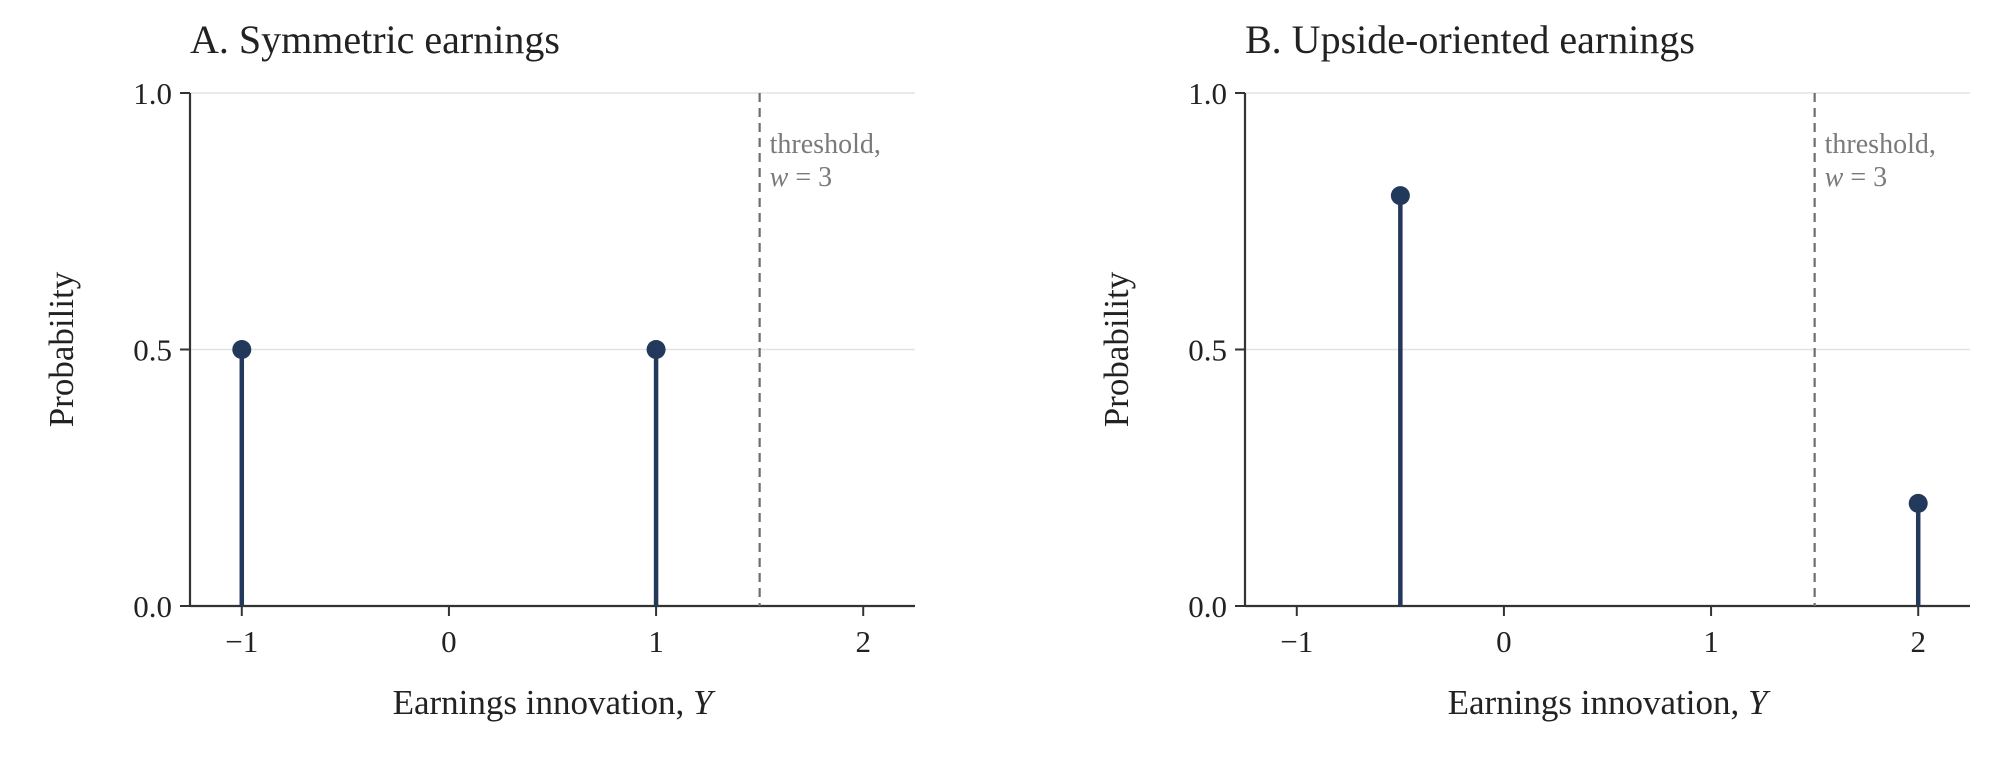 The height and width of the screenshot is (773, 2000). Describe the element at coordinates (375, 39) in the screenshot. I see `panel-title: A. Symmetric earnings` at that location.